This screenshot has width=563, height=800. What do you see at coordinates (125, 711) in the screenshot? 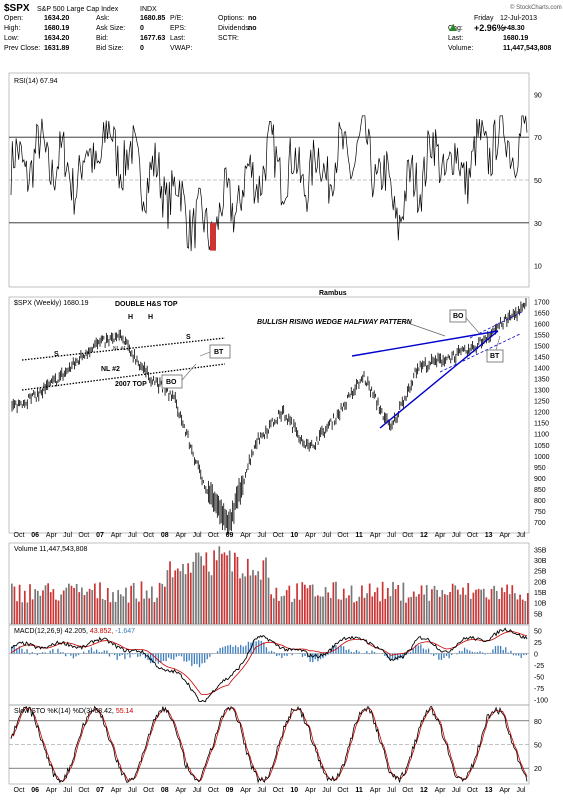
I see `sto-title-d: 55.14` at bounding box center [125, 711].